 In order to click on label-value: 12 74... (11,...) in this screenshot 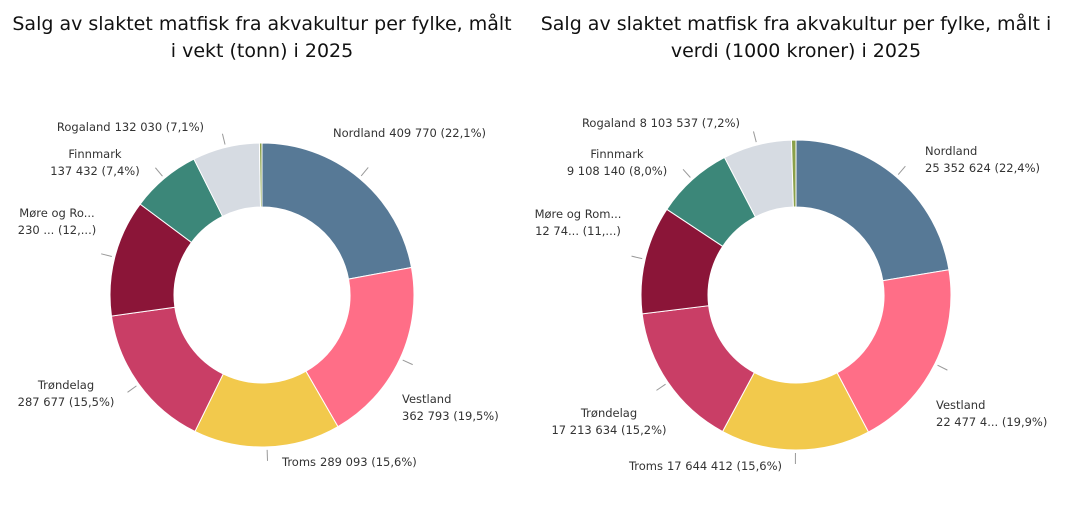, I will do `click(578, 231)`.